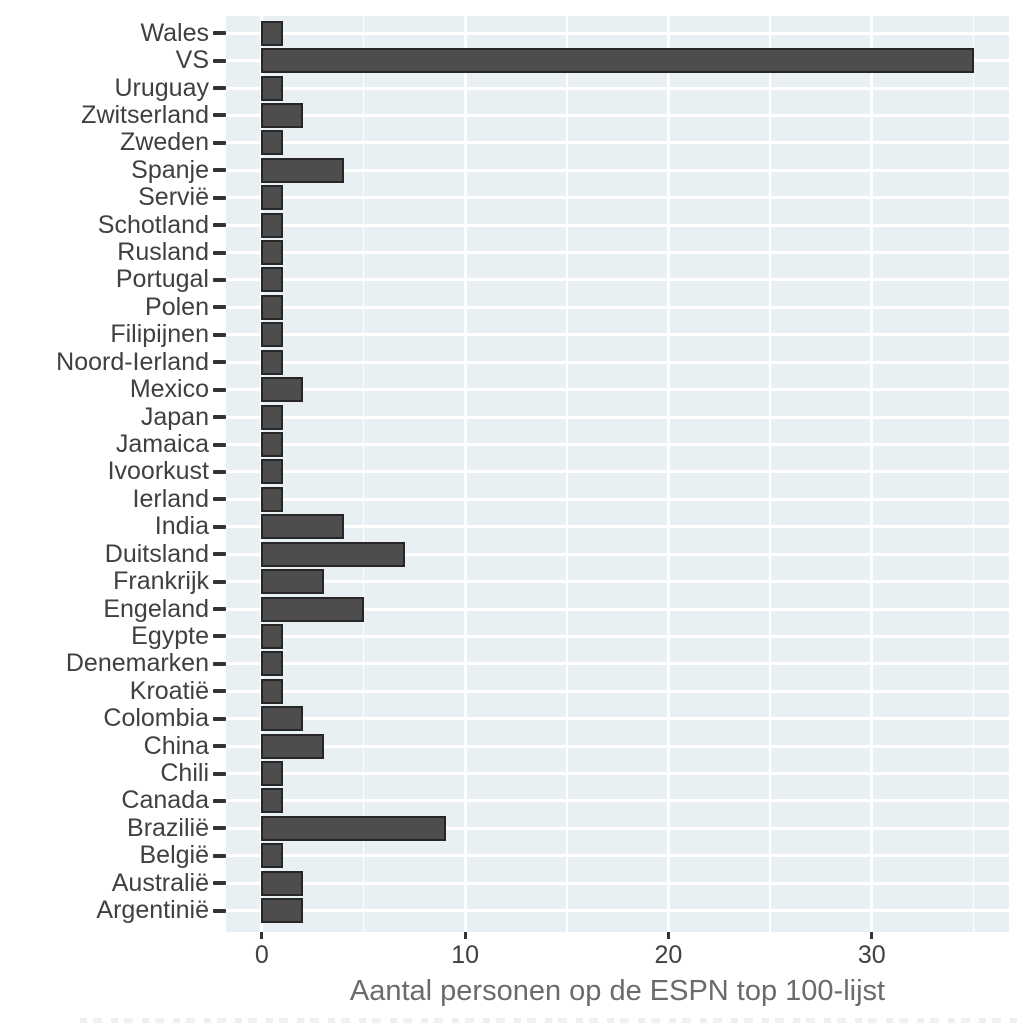 The height and width of the screenshot is (1024, 1024). I want to click on bar-spanje, so click(302, 170).